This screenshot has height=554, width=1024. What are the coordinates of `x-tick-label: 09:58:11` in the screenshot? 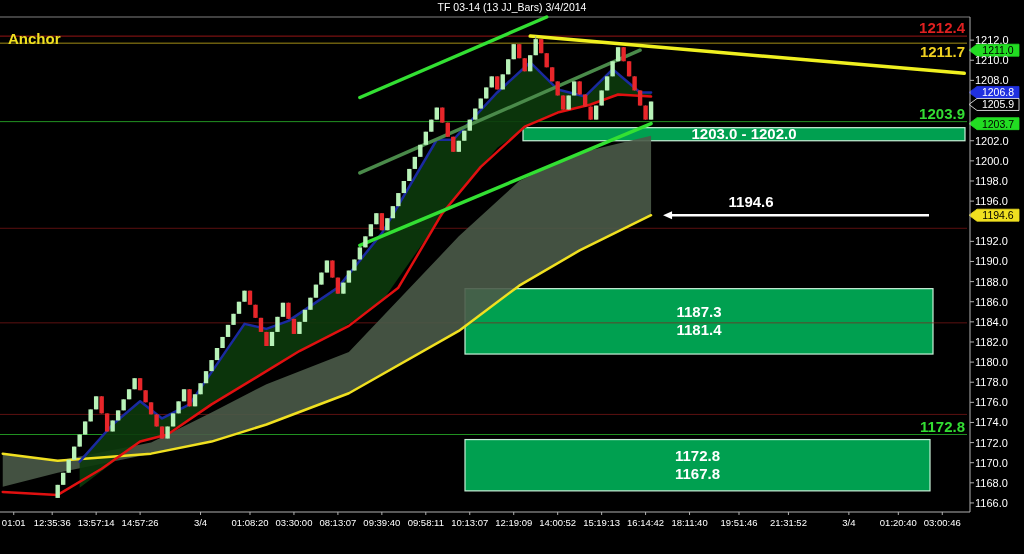 It's located at (425, 522).